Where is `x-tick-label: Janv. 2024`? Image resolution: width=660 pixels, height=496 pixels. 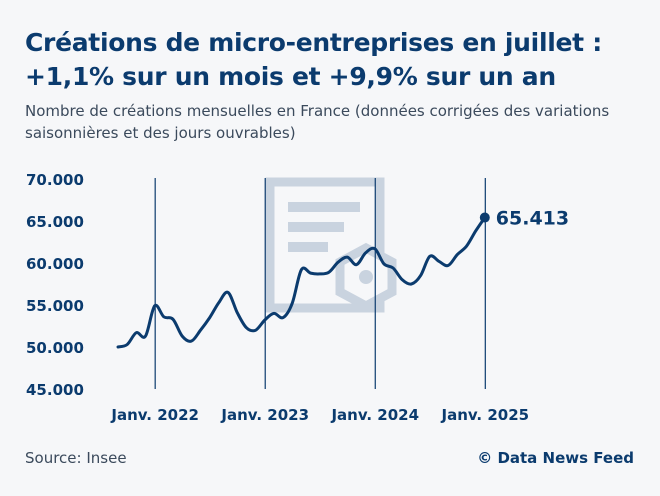 x-tick-label: Janv. 2024 is located at coordinates (374, 415).